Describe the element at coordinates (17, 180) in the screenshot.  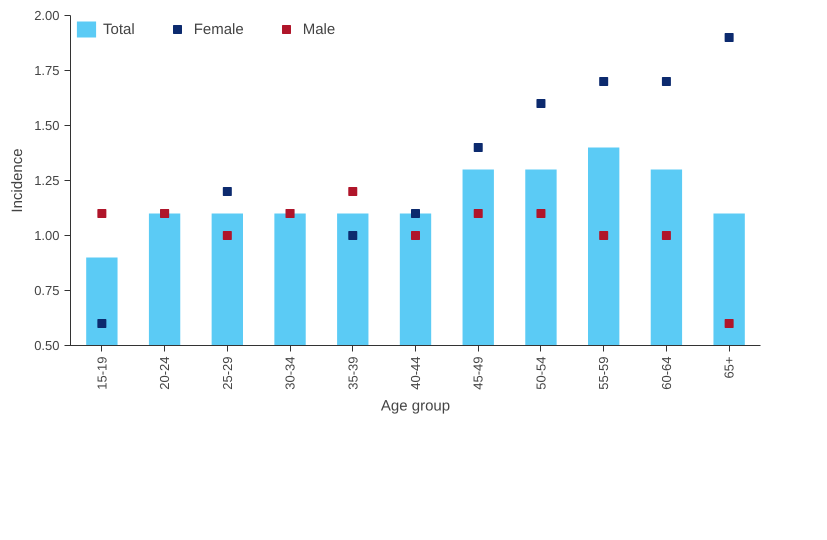
I see `y-axis-title: Incidence` at that location.